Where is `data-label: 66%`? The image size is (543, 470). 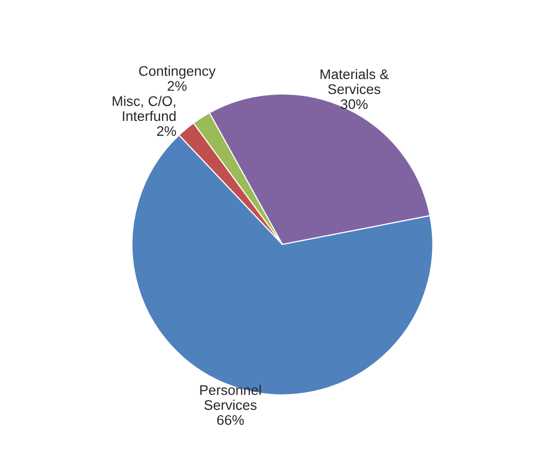
data-label: 66% is located at coordinates (230, 420).